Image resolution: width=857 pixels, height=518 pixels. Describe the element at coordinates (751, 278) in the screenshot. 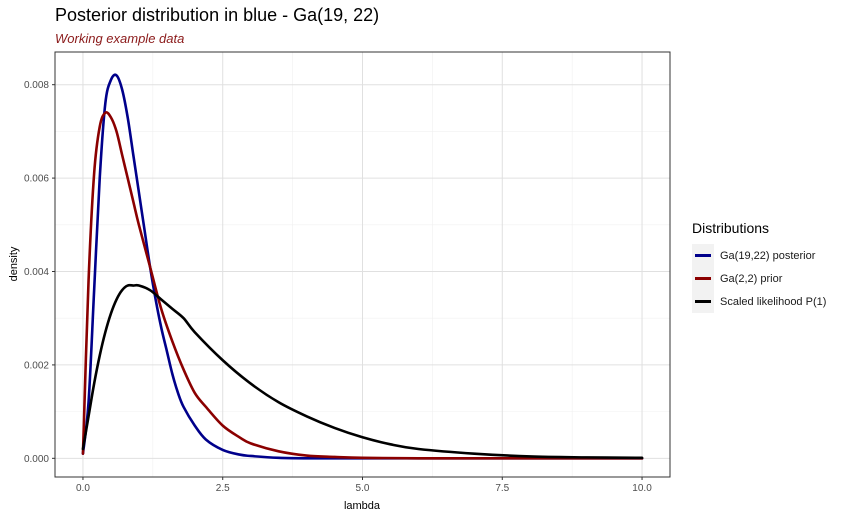

I see `legend-label: Ga(2,2) prior` at that location.